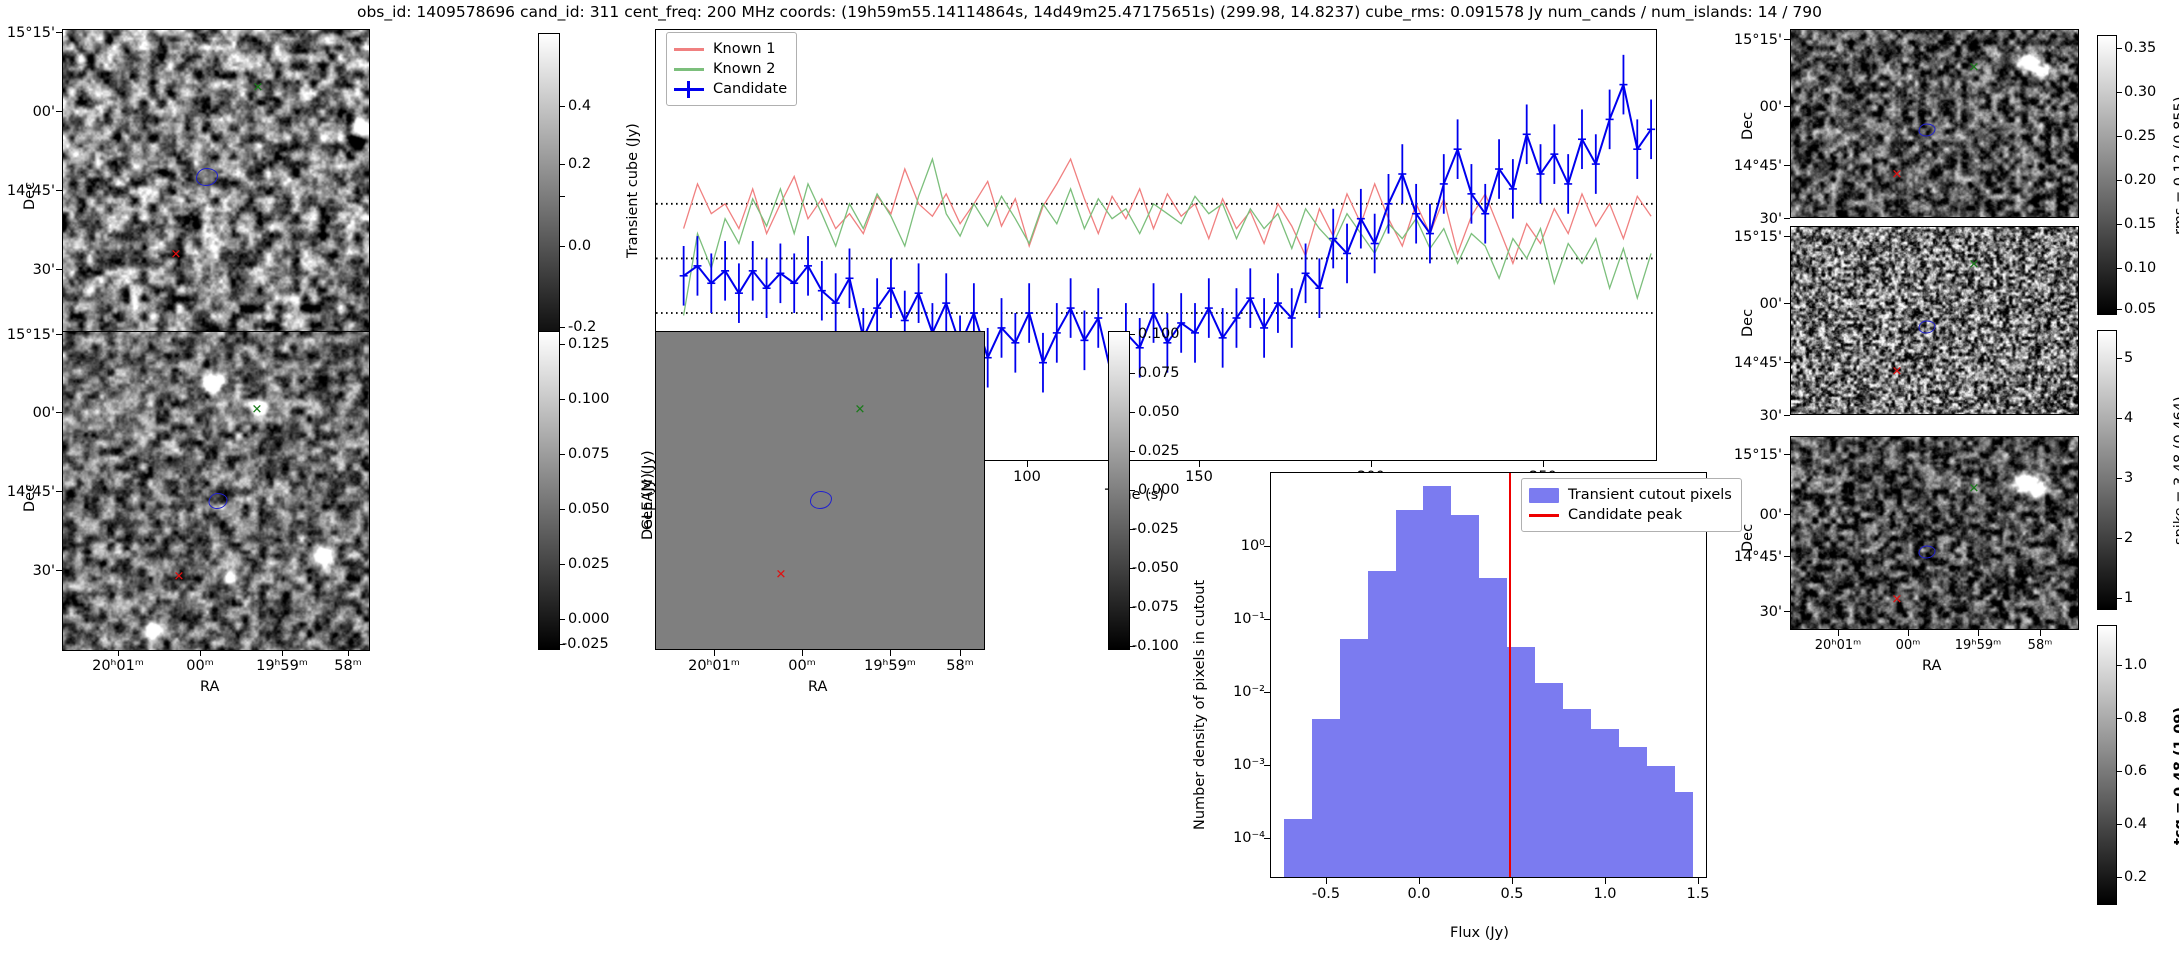  What do you see at coordinates (2107, 470) in the screenshot?
I see `colorbar-spike` at bounding box center [2107, 470].